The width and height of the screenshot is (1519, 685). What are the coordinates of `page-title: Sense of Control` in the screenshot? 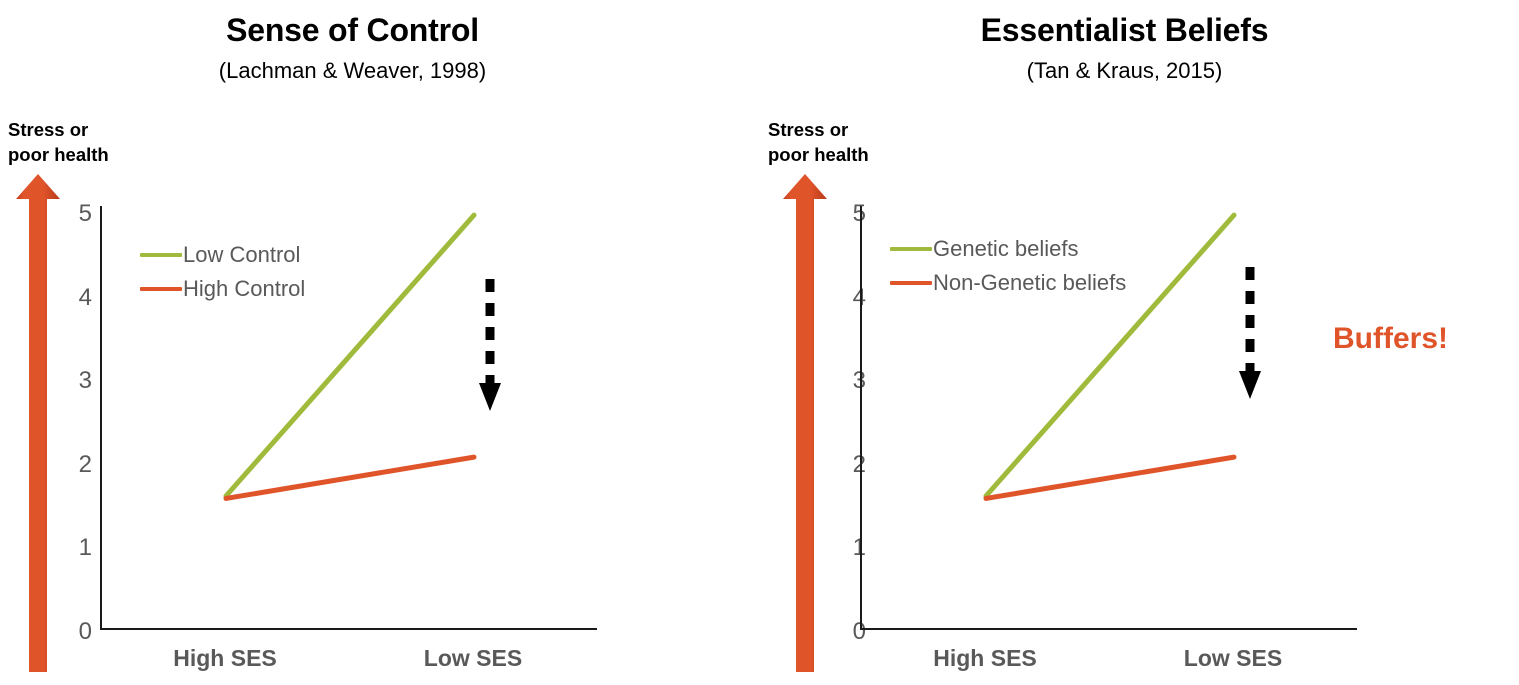 It's located at (352, 30).